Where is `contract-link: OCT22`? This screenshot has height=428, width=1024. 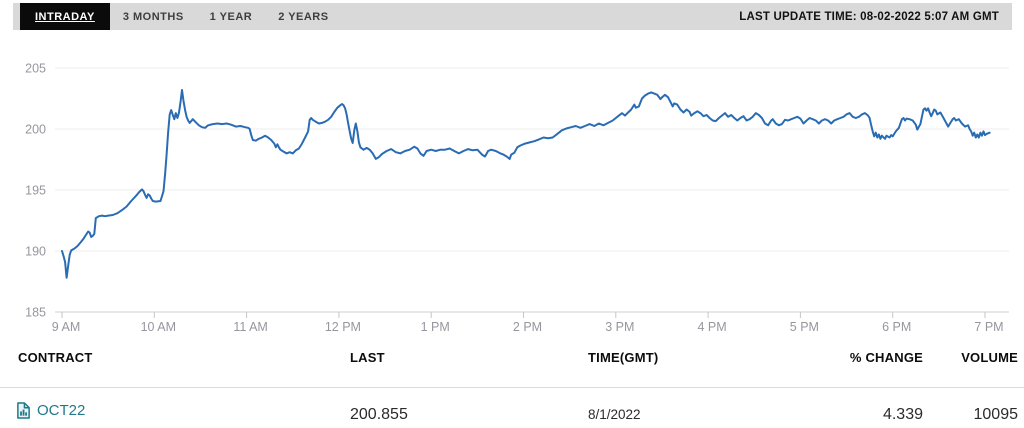 contract-link: OCT22 is located at coordinates (50, 410).